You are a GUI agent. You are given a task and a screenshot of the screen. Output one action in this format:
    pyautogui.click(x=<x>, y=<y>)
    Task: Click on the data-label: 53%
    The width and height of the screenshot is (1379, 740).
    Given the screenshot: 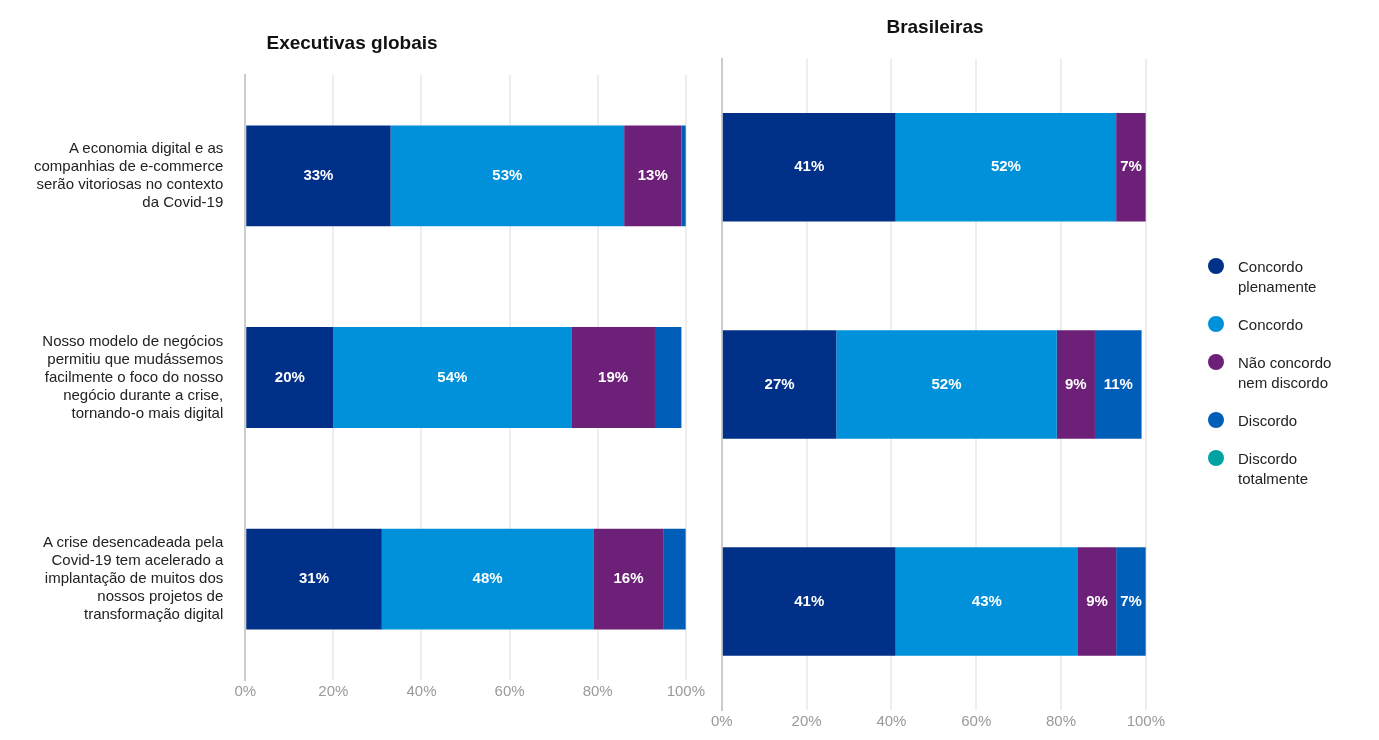 What is the action you would take?
    pyautogui.click(x=507, y=174)
    